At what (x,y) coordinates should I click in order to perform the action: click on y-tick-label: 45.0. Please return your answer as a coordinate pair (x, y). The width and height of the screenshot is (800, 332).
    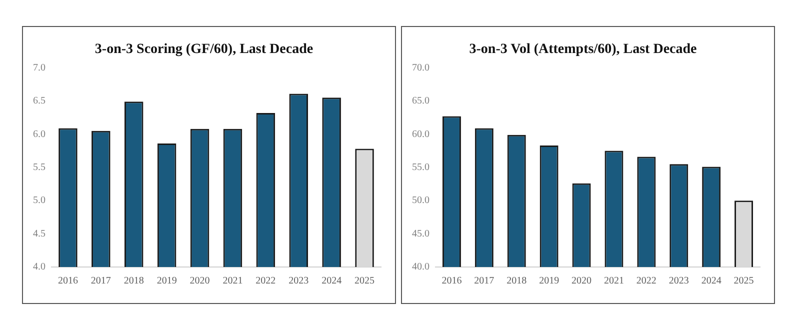
    Looking at the image, I should click on (421, 234).